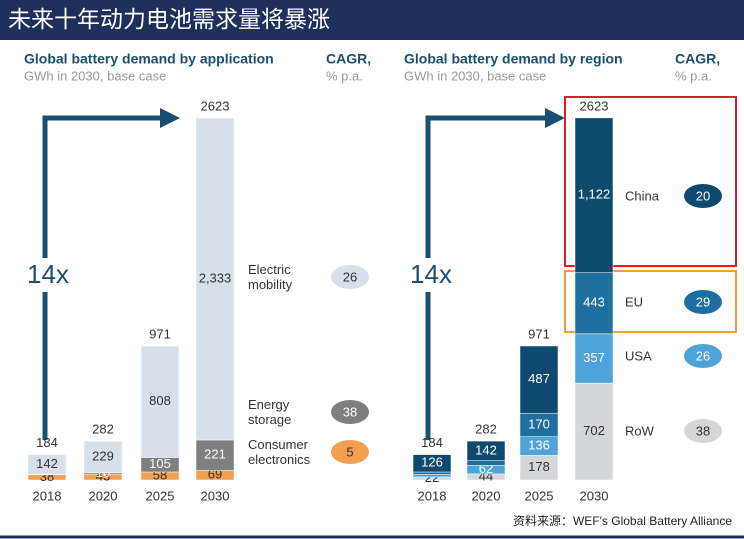 This screenshot has width=744, height=539. I want to click on value-label: 1,122, so click(594, 194).